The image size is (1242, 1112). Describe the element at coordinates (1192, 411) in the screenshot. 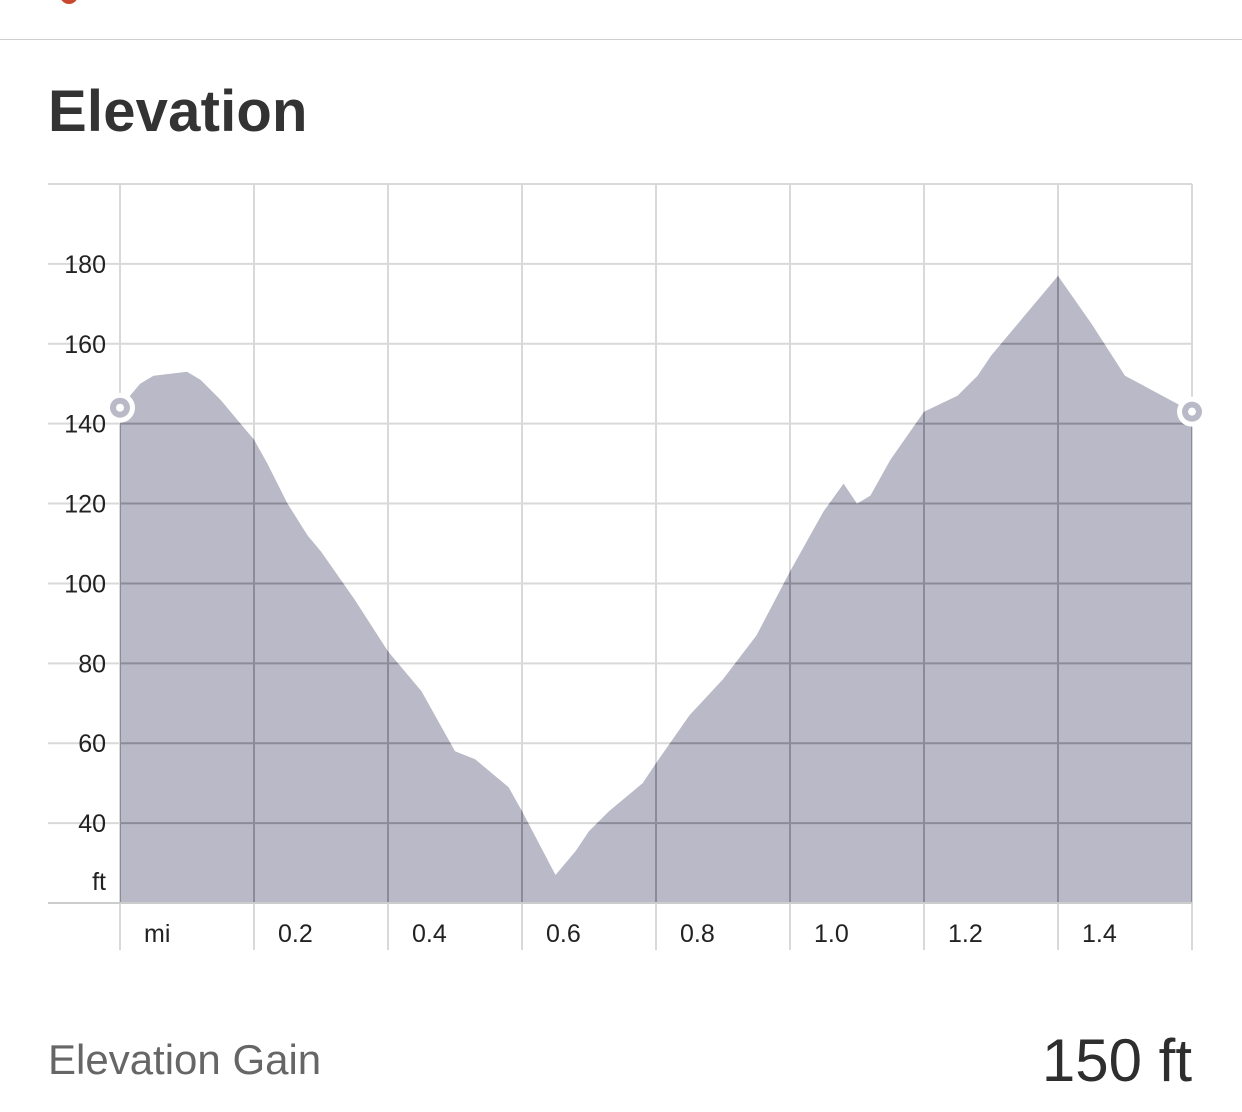

I see `end-marker-dot` at that location.